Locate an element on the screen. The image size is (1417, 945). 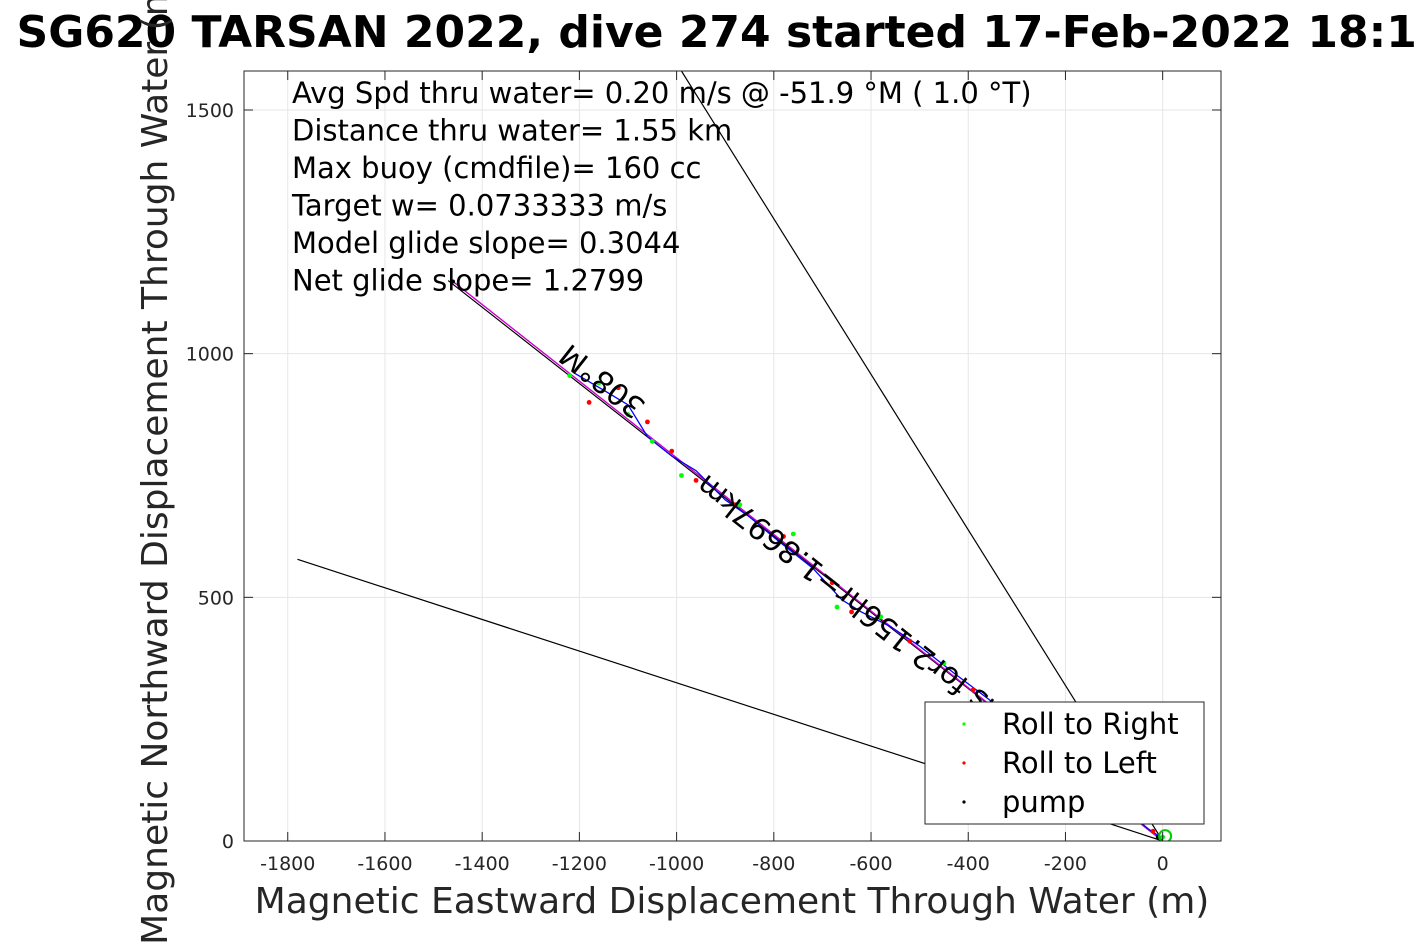
legend-marker-roll-right is located at coordinates (964, 724).